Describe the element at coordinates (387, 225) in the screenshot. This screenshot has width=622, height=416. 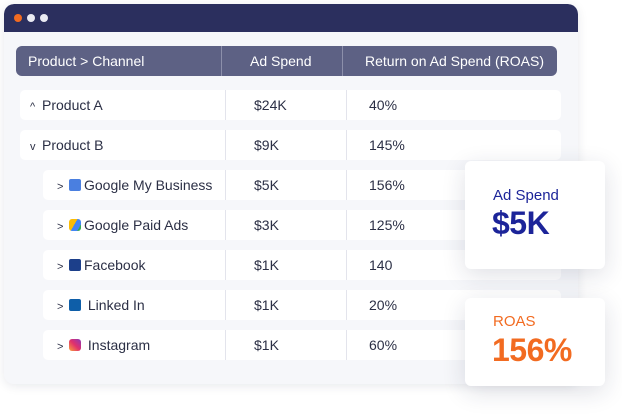
I see `roas-cell: 125%` at that location.